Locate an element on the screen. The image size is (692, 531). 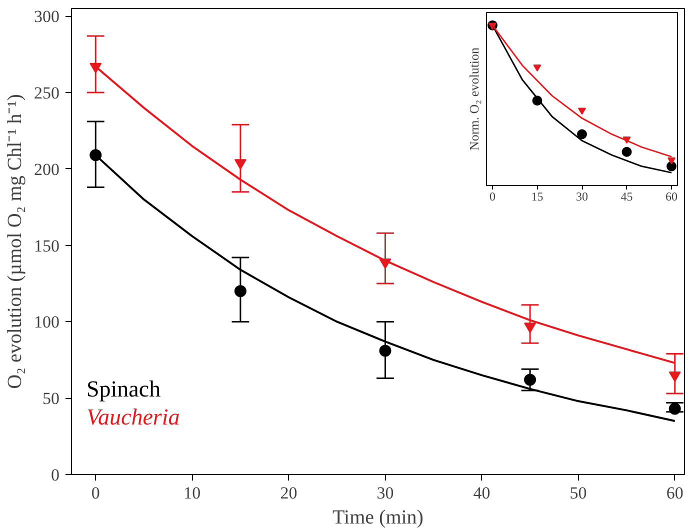
x-tick-label: 10 is located at coordinates (192, 493).